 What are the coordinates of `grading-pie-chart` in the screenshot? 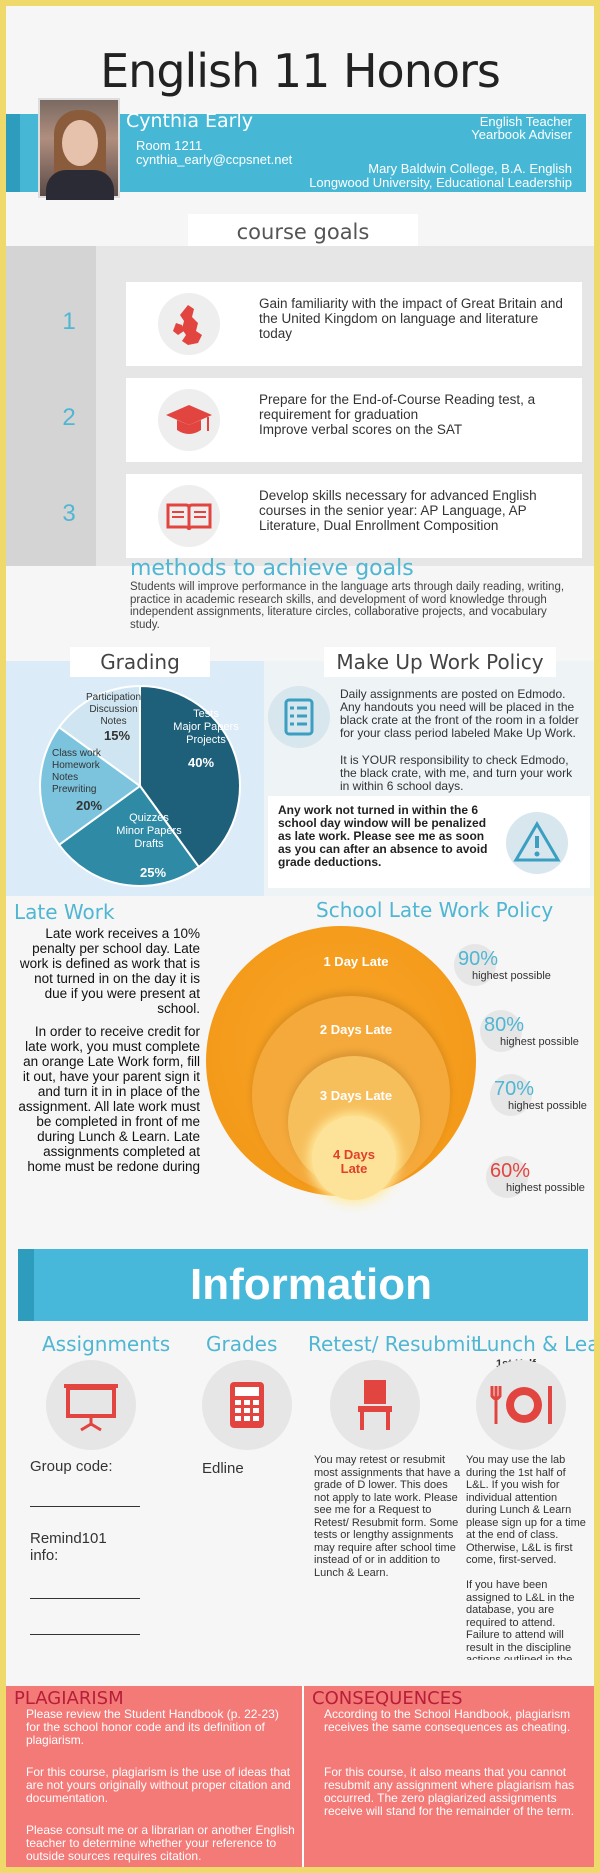 It's located at (140, 785).